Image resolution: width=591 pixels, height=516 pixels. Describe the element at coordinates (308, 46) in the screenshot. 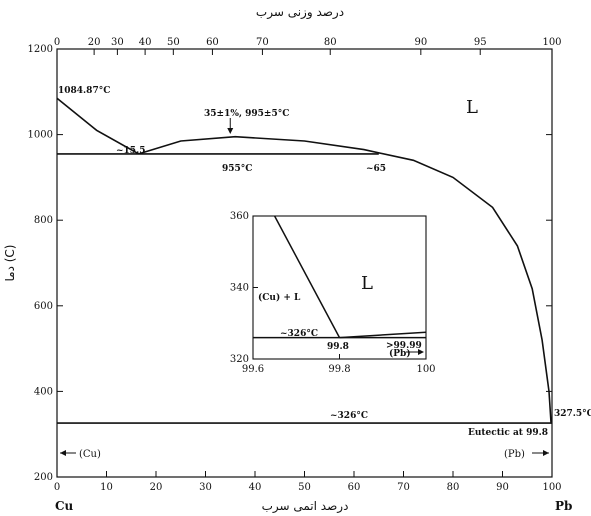

I see `top-axis-ticks: 0 20 30 40 50 60 70 80 90 95 100` at that location.